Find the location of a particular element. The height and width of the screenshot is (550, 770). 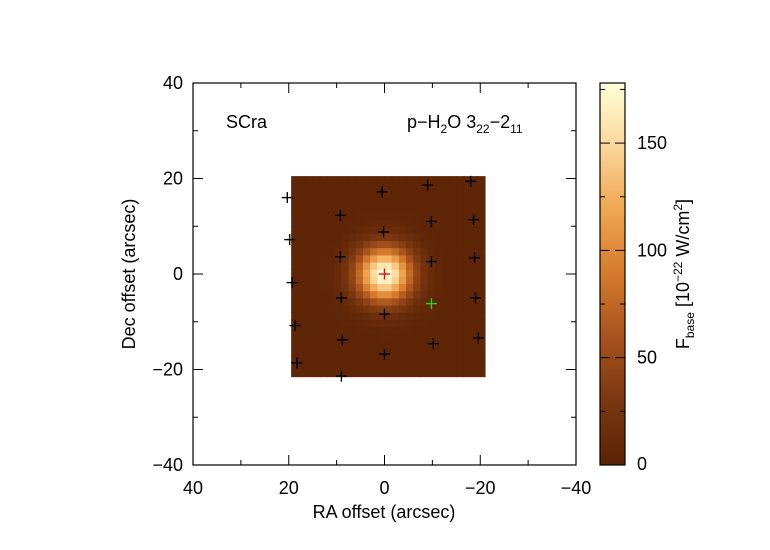

x-tick-label: 0 is located at coordinates (384, 488).